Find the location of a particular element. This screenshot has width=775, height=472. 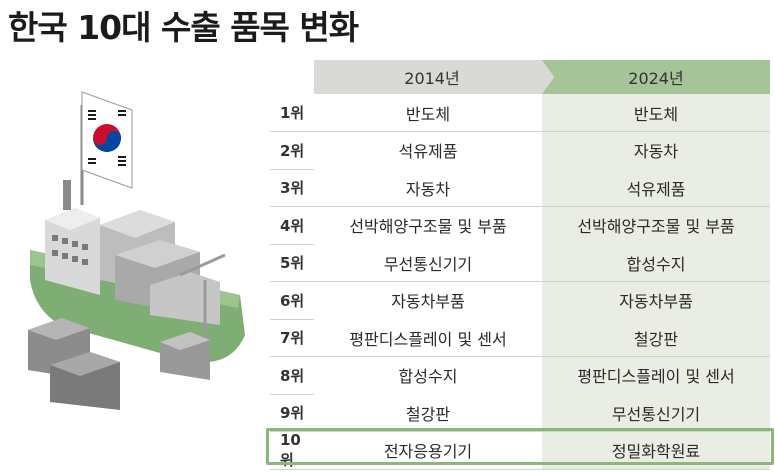

page-title: 한국 10대 수출 품목 변화 is located at coordinates (183, 27).